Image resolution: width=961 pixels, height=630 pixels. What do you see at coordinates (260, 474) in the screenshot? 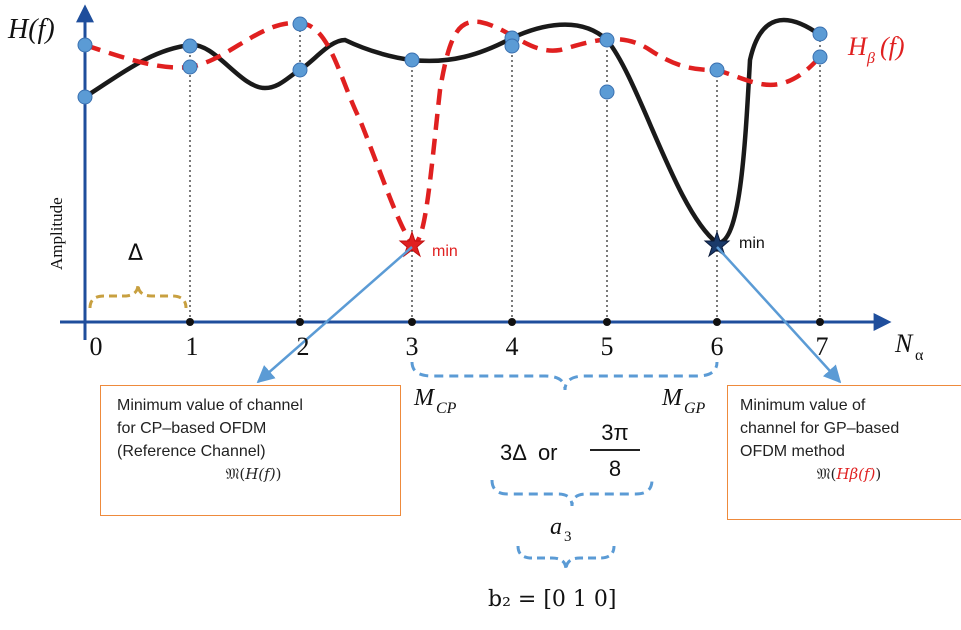
I see `cp-formula-arg: H(f)` at bounding box center [260, 474].